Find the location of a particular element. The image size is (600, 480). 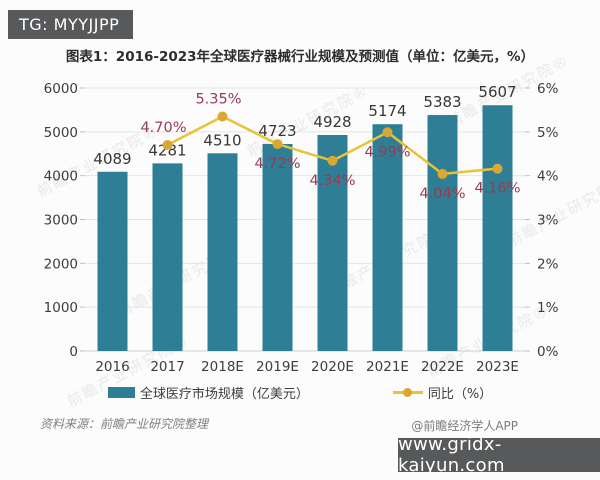

bar-2019E is located at coordinates (277, 247).